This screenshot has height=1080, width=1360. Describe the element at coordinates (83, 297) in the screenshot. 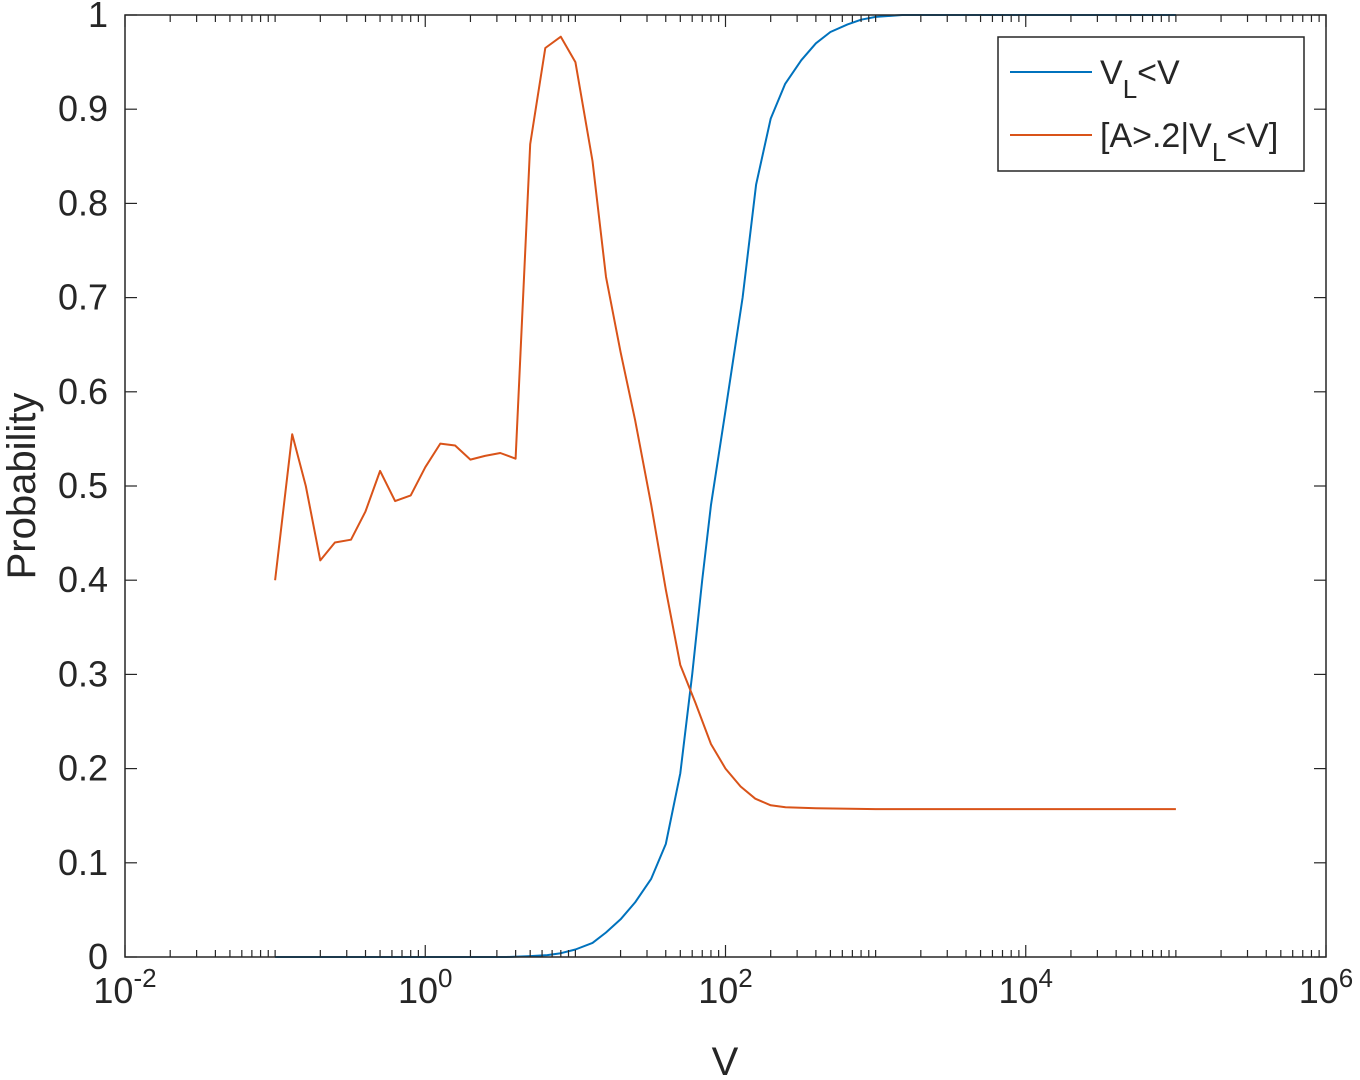

I see `y-tick-label: 0.7` at that location.